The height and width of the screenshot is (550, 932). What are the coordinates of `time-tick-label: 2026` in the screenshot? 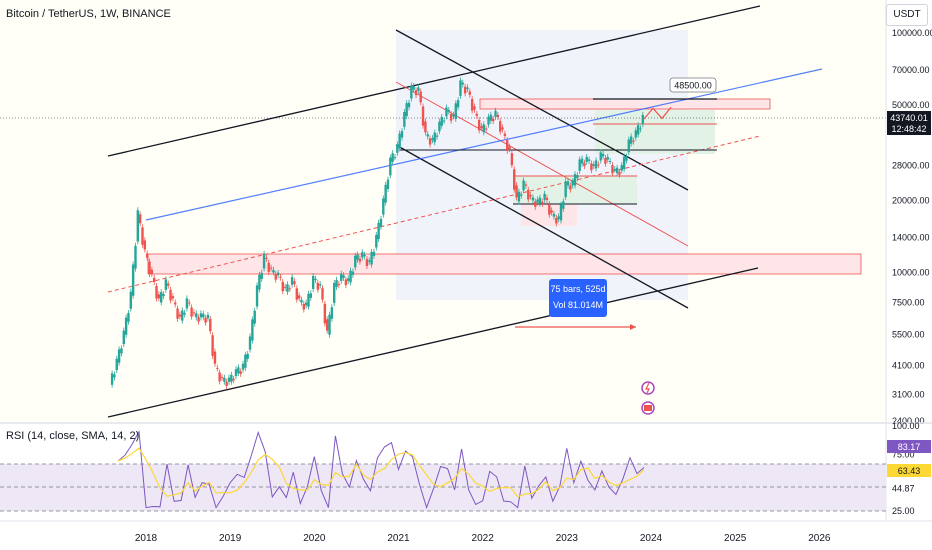 It's located at (819, 538).